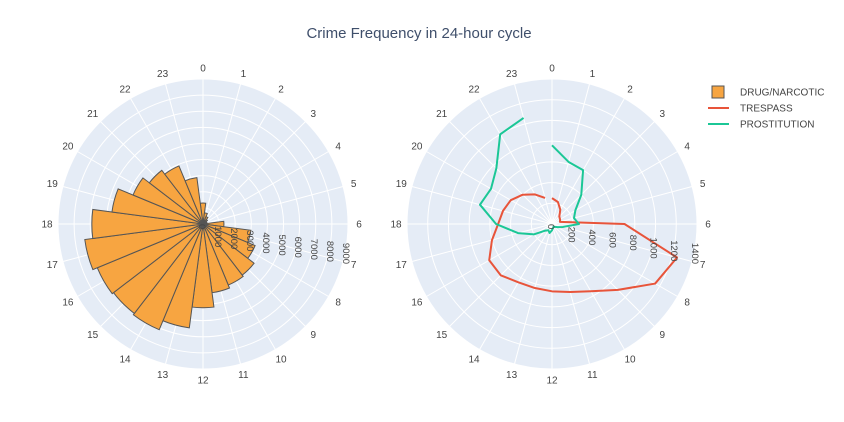 The image size is (844, 422). What do you see at coordinates (694, 253) in the screenshot?
I see `right-radial-tick-label: 1400` at bounding box center [694, 253].